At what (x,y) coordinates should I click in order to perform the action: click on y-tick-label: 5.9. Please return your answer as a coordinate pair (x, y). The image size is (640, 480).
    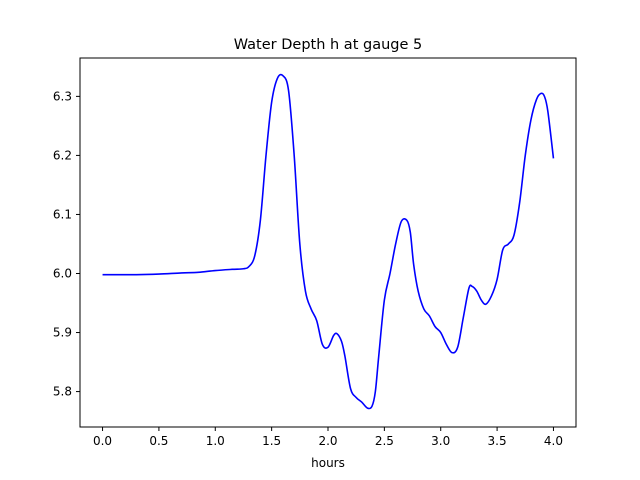
    Looking at the image, I should click on (62, 333).